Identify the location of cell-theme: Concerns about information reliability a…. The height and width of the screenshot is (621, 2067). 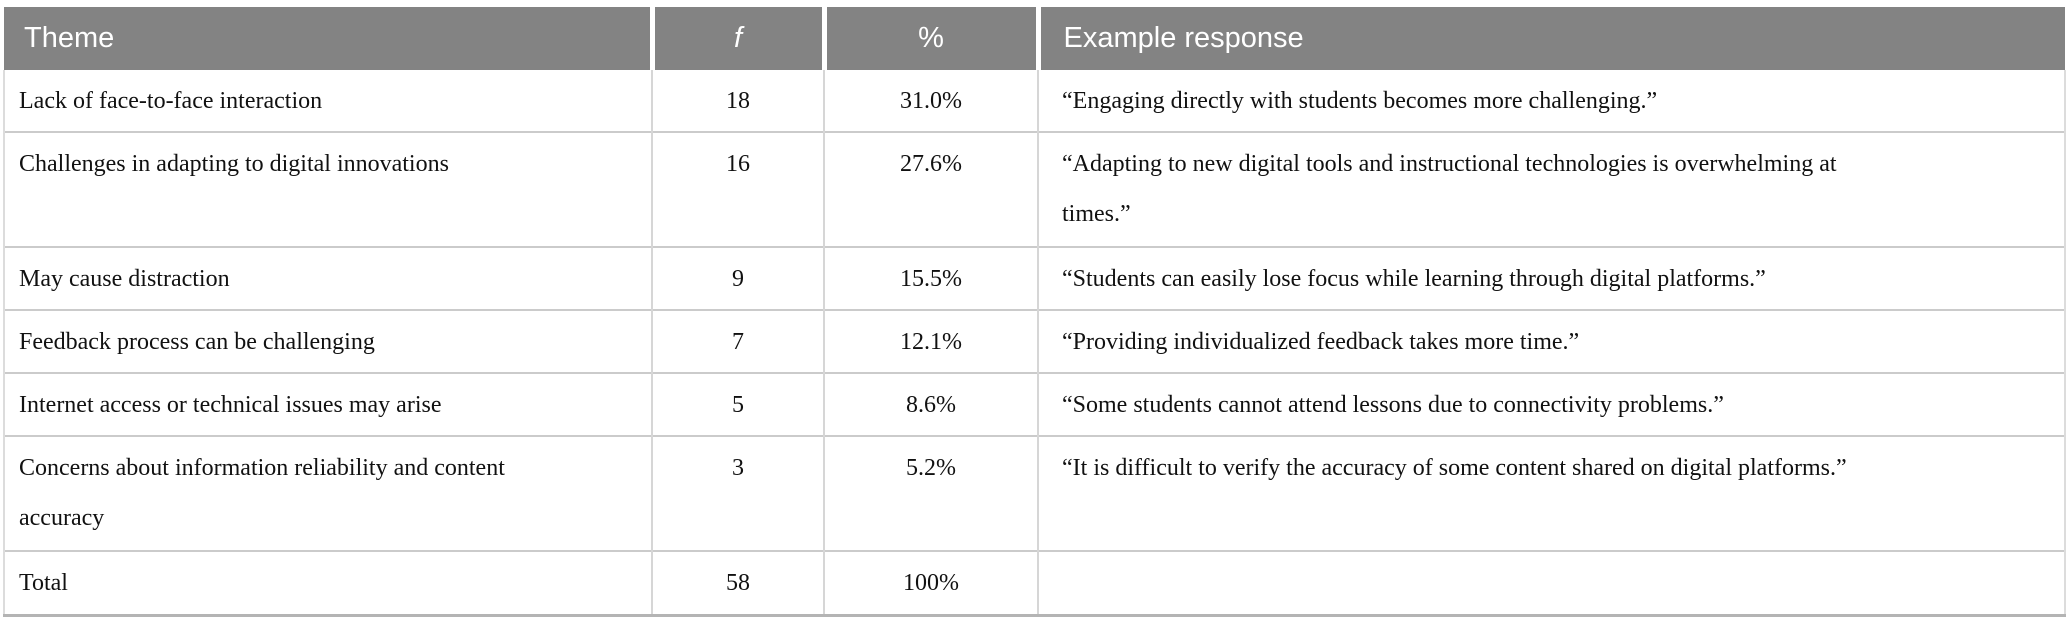
(327, 493).